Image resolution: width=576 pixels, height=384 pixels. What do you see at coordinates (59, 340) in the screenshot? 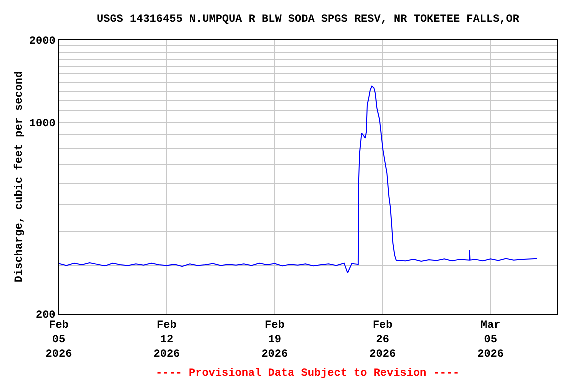
I see `x-tick-label: Feb 05 2026` at bounding box center [59, 340].